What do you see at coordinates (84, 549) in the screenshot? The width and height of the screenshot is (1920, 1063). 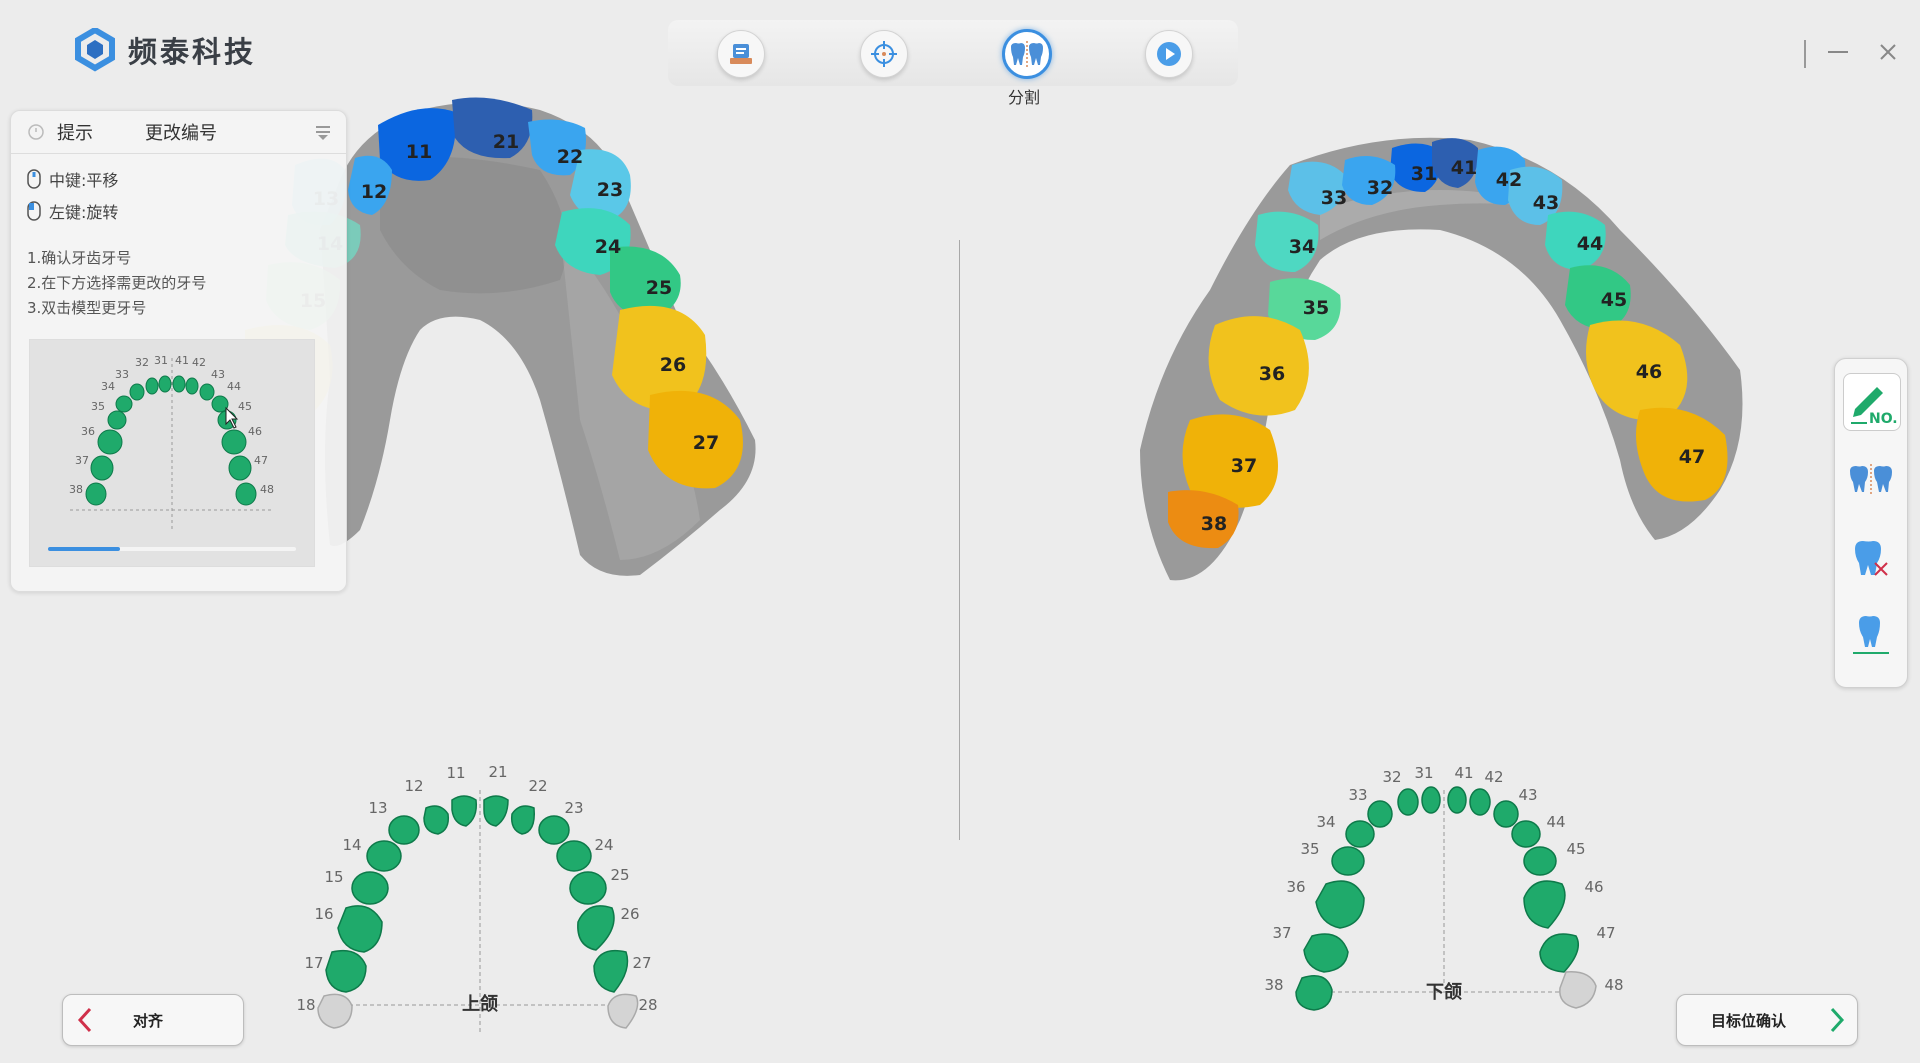 I see `slider-fill` at bounding box center [84, 549].